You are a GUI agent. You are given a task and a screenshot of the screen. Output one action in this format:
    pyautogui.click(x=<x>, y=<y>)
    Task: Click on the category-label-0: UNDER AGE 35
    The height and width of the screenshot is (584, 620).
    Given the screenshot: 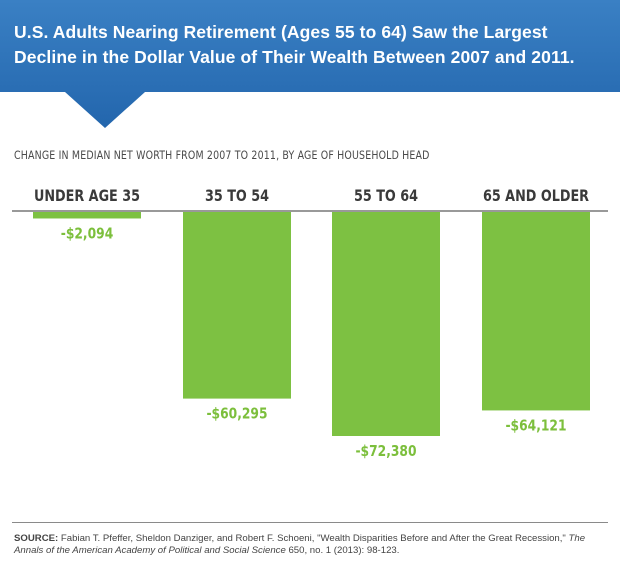 What is the action you would take?
    pyautogui.click(x=87, y=197)
    